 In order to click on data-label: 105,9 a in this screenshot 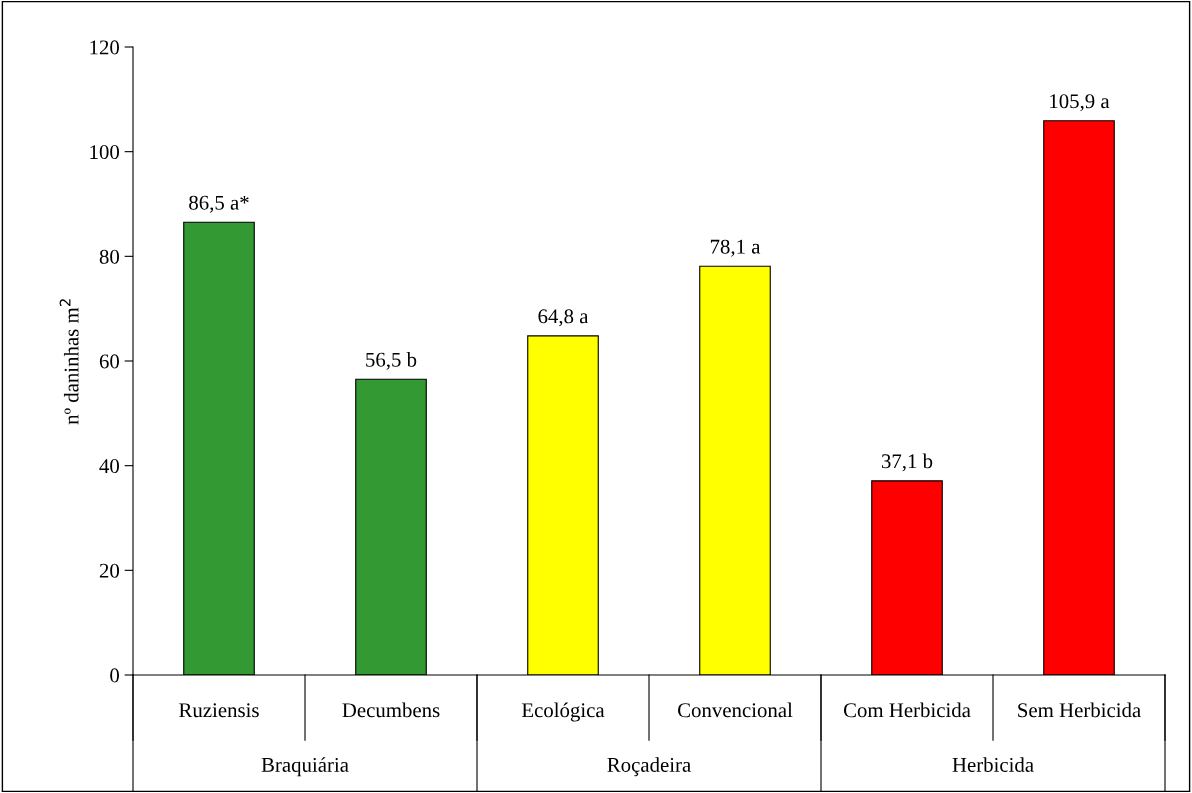, I will do `click(1080, 103)`.